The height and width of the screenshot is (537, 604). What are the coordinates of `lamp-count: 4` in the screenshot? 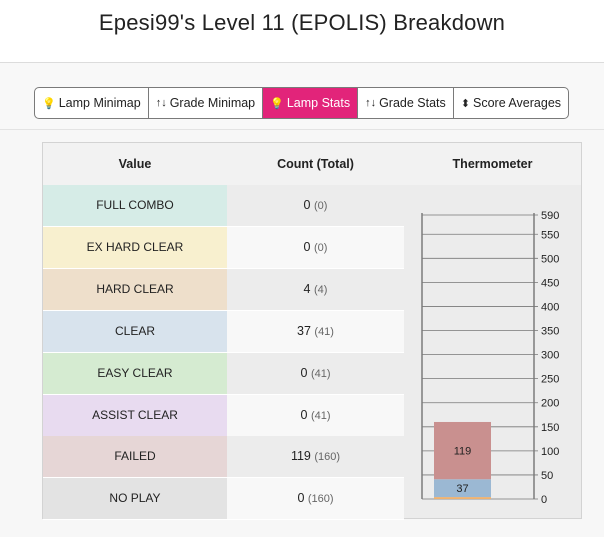 It's located at (307, 288).